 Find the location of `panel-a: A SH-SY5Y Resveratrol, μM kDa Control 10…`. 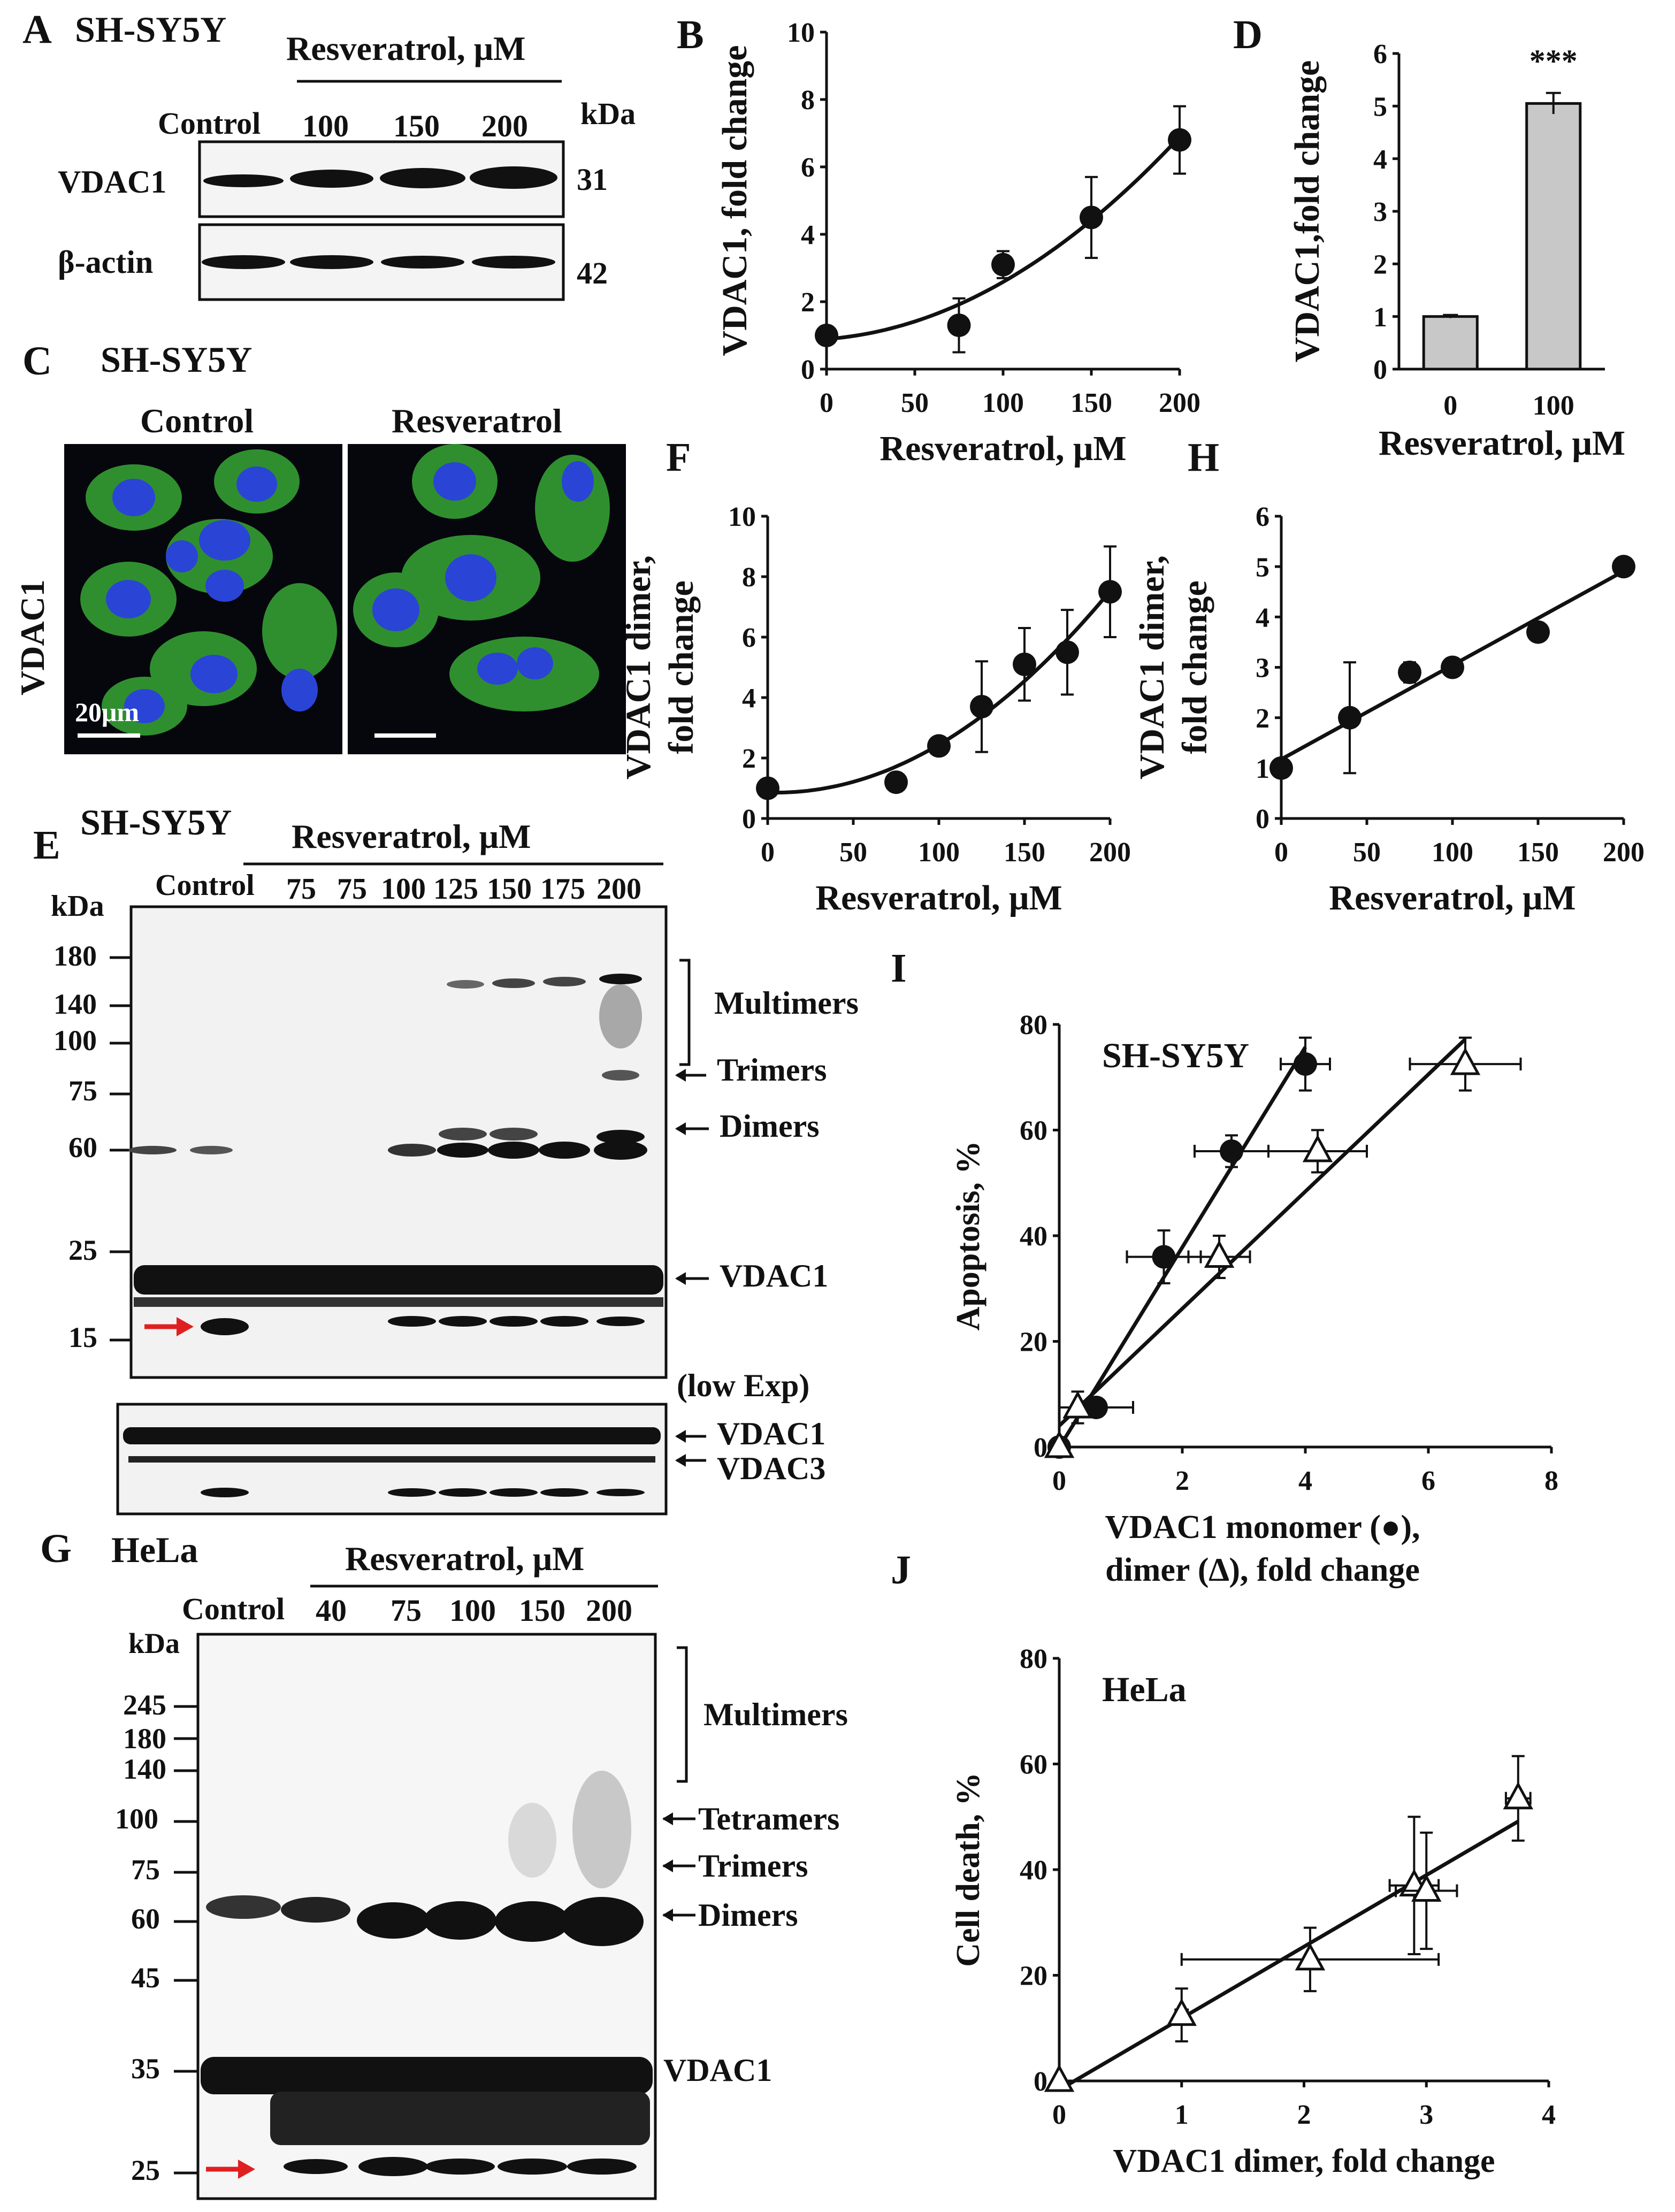

panel-a: A SH-SY5Y Resveratrol, μM kDa Control 10… is located at coordinates (329, 154).